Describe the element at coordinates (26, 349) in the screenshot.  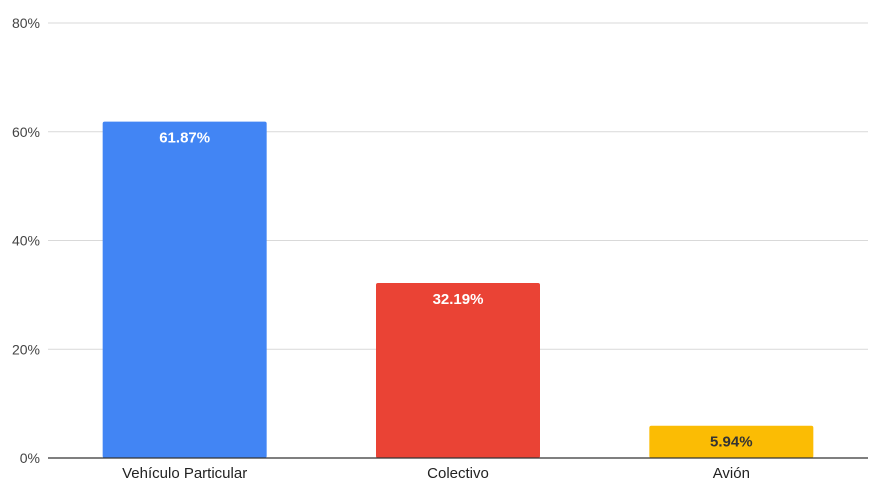
I see `y-tick-label: 20%` at that location.